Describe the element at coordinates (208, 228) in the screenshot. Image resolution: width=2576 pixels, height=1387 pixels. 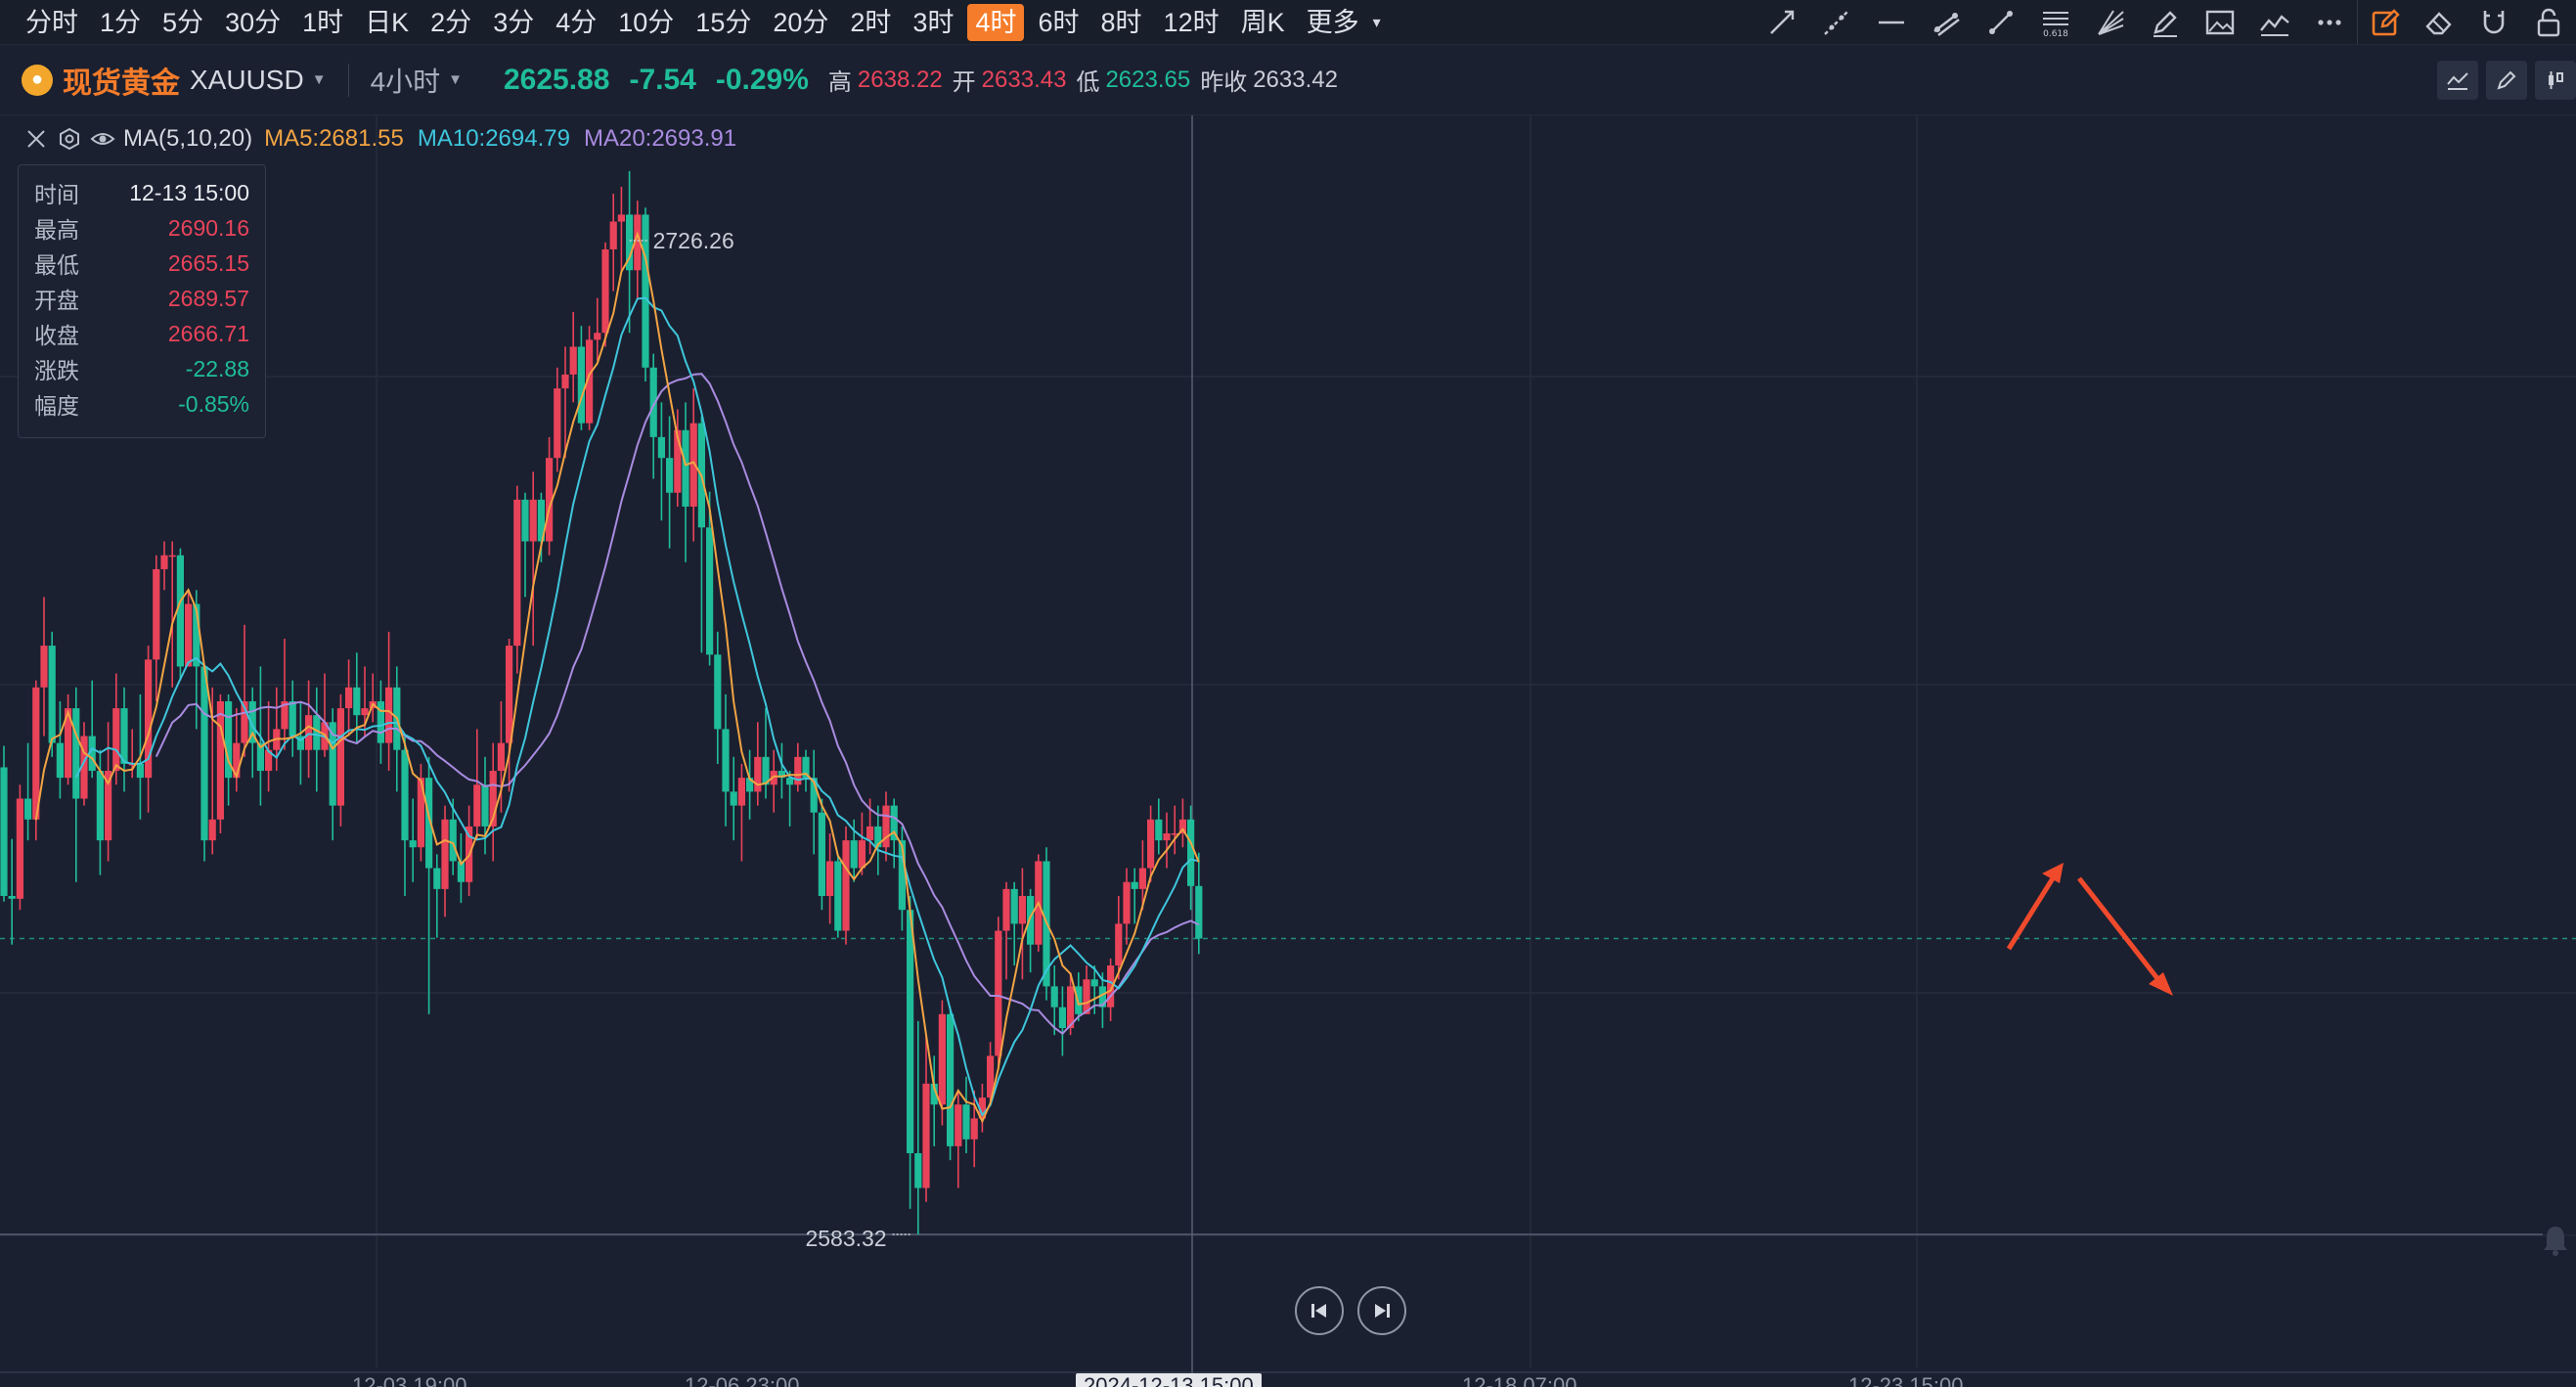
I see `info-value: 2690.16` at that location.